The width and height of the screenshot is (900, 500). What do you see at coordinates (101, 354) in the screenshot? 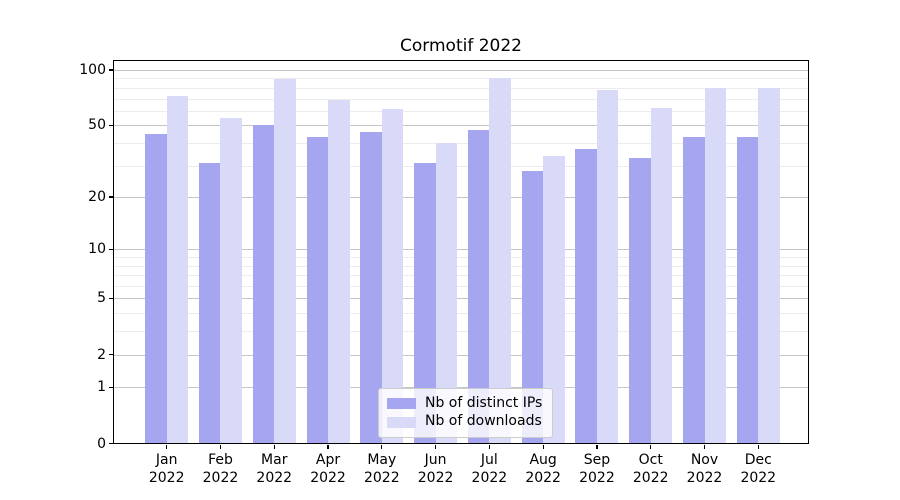
I see `y-tick-label: 2` at bounding box center [101, 354].